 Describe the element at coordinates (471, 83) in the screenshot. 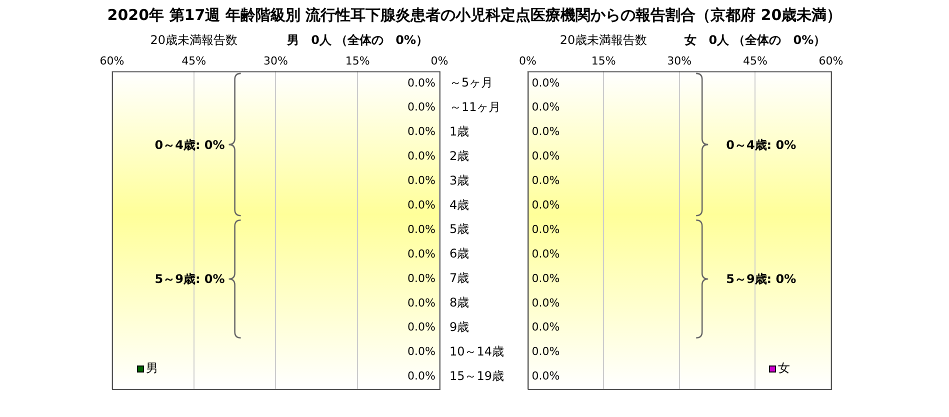

I see `y-tick-label: ～5ヶ月` at that location.